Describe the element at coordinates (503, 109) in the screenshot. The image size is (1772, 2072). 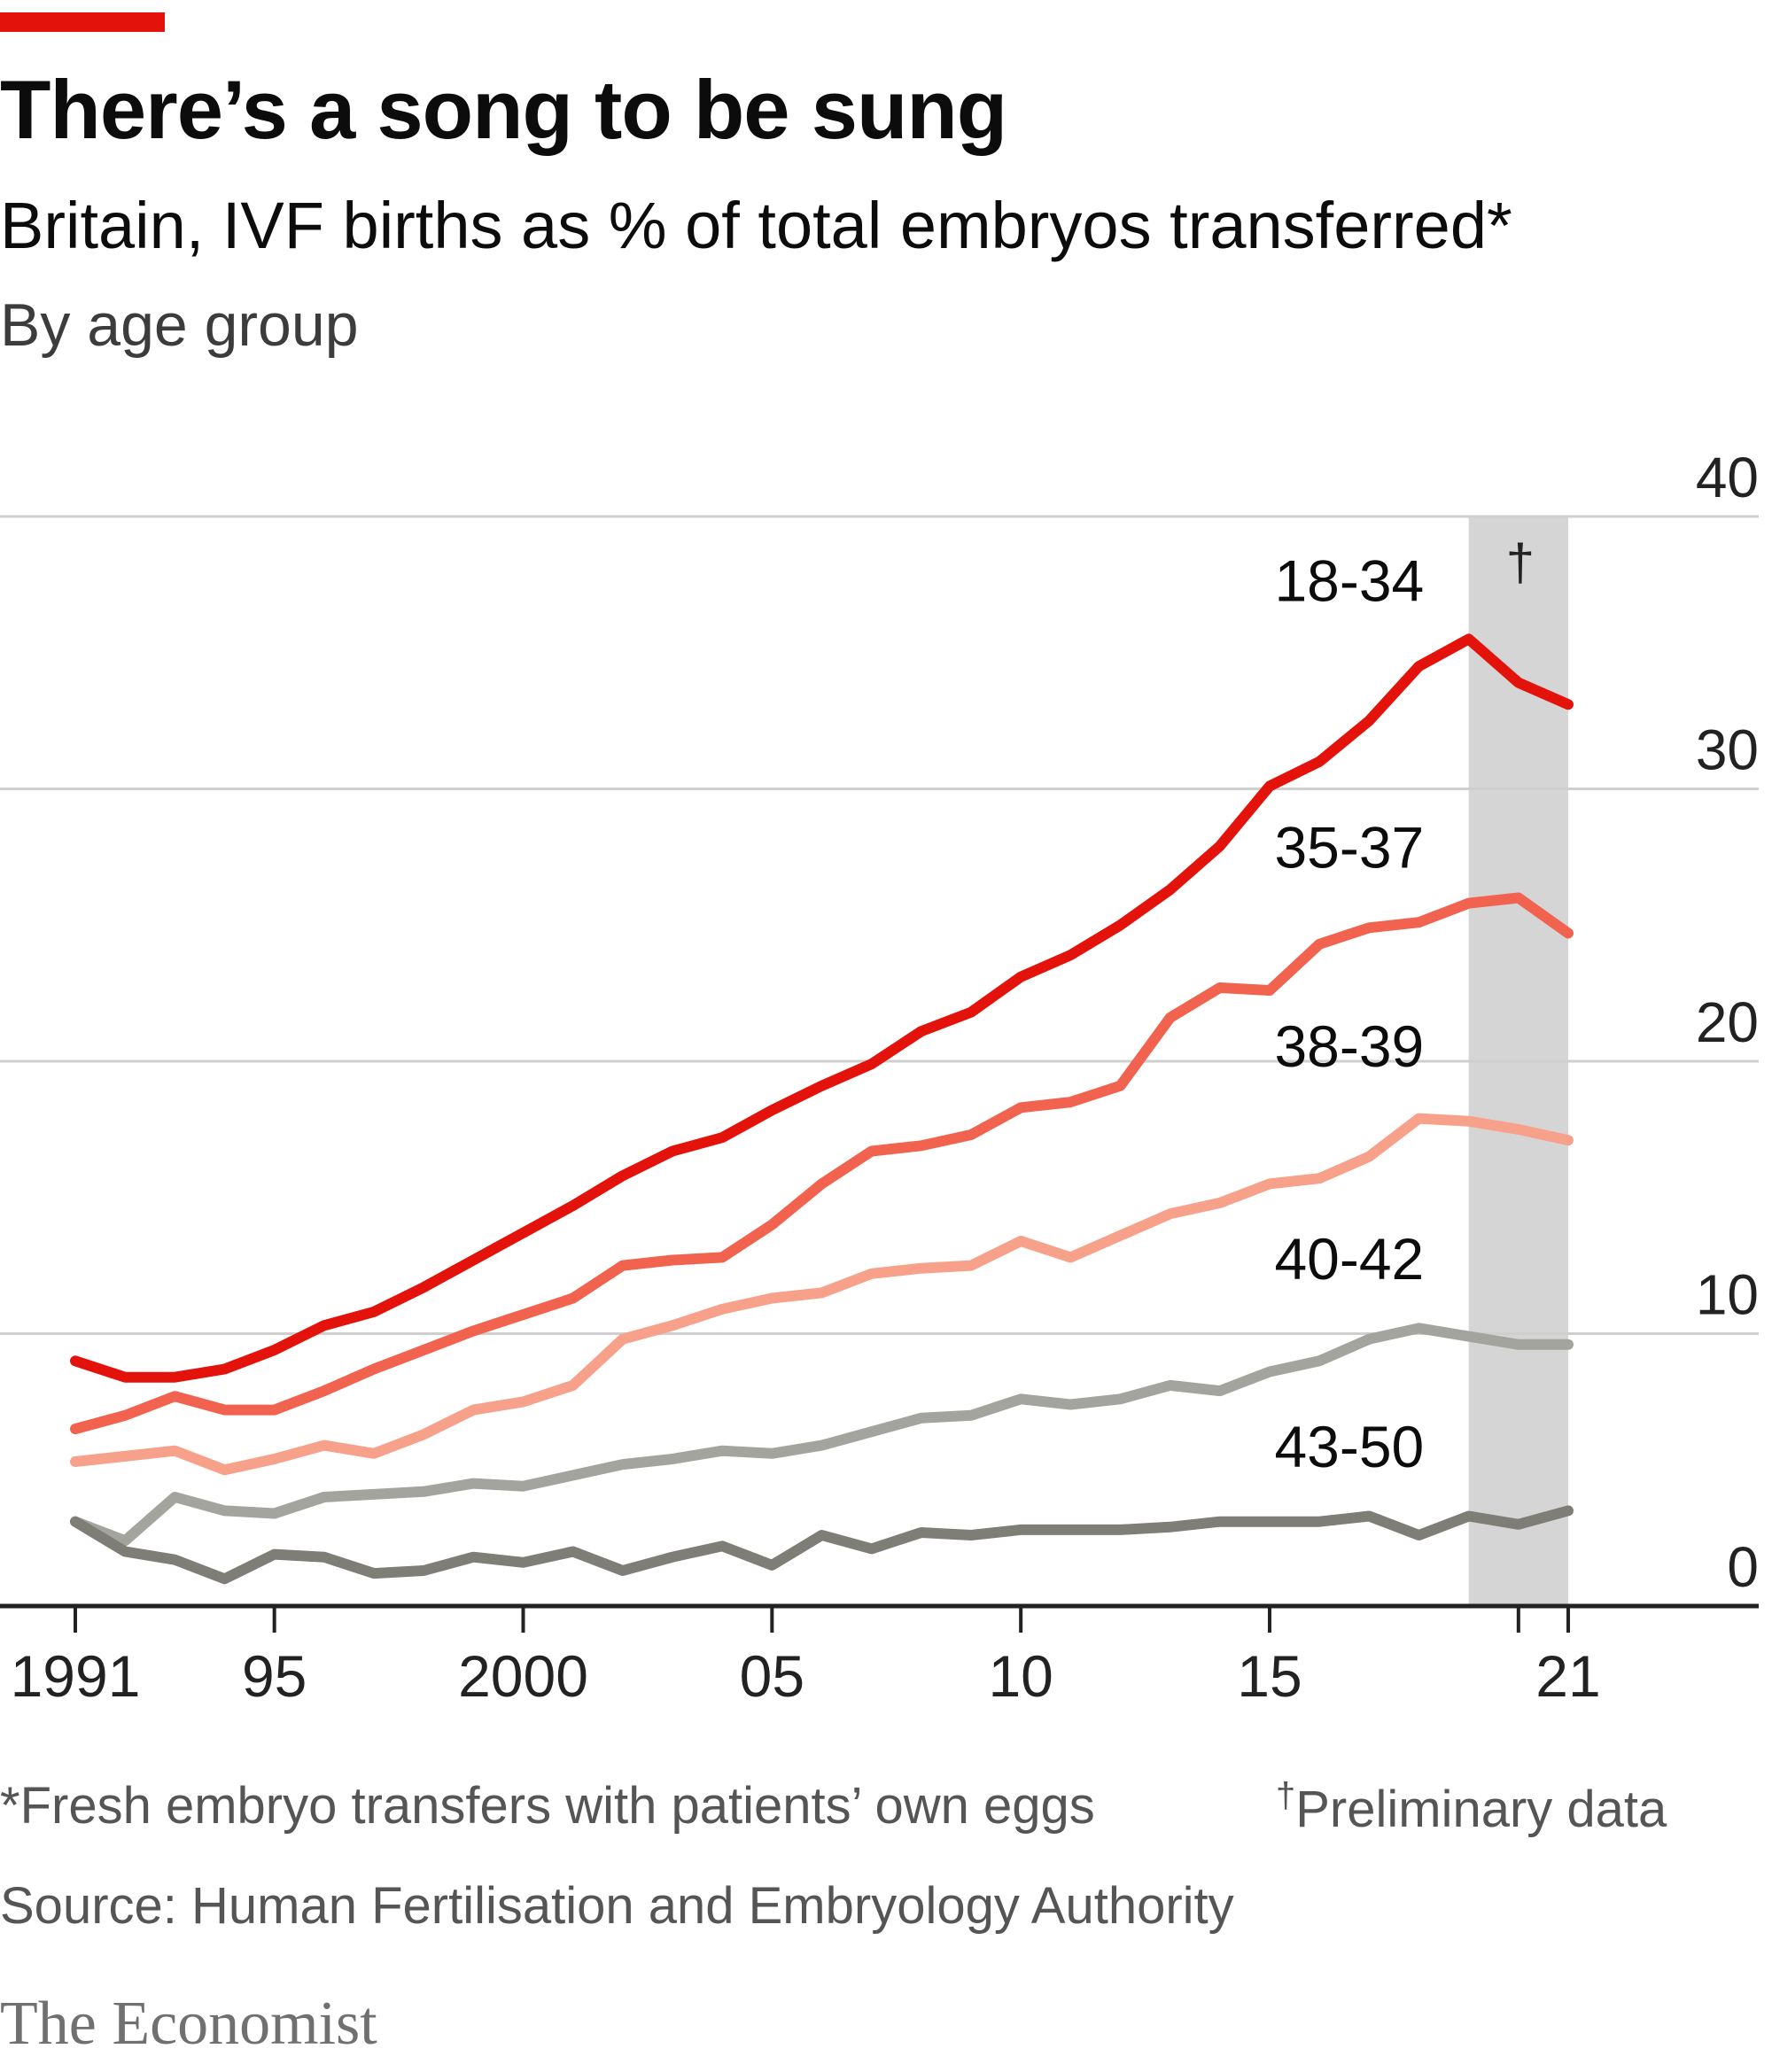
I see `chart-title: There’s a song to be sung` at that location.